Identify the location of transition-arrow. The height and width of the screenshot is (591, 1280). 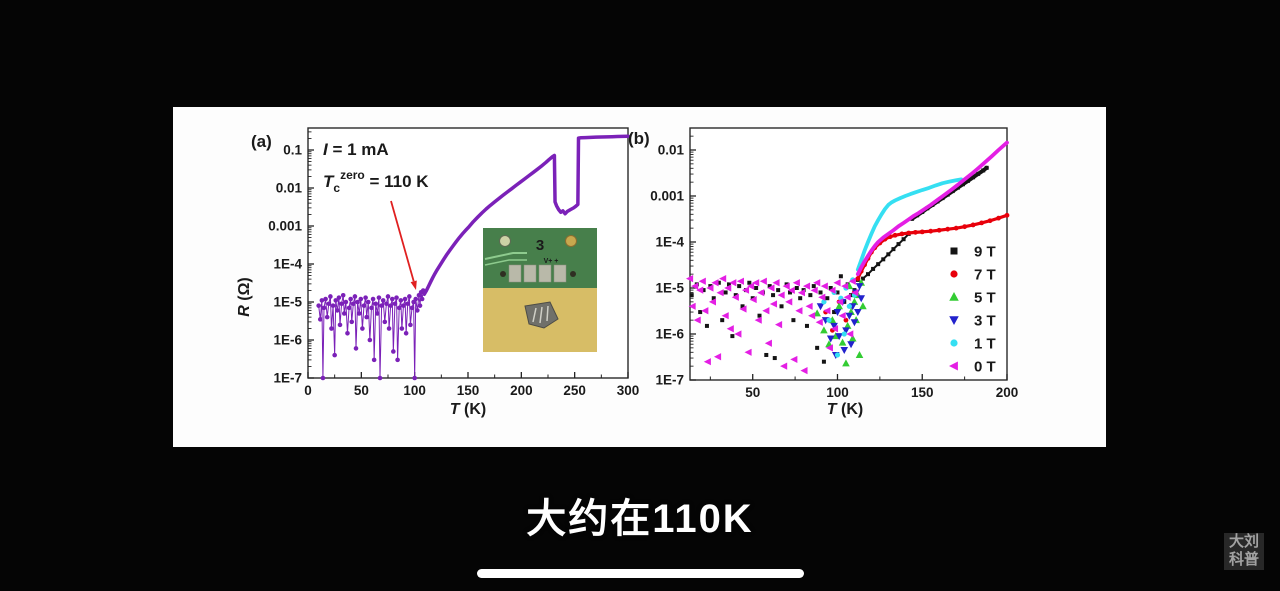
(403, 245).